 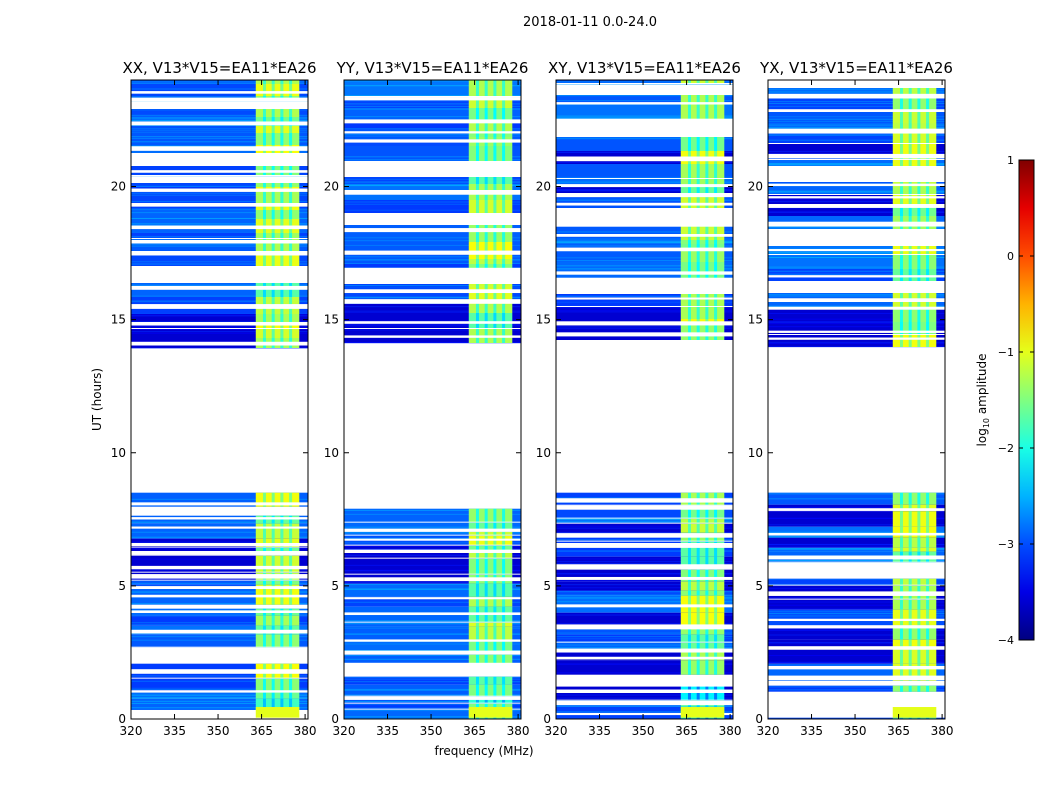 I want to click on colorbar-tick-label: 1, so click(x=1010, y=160).